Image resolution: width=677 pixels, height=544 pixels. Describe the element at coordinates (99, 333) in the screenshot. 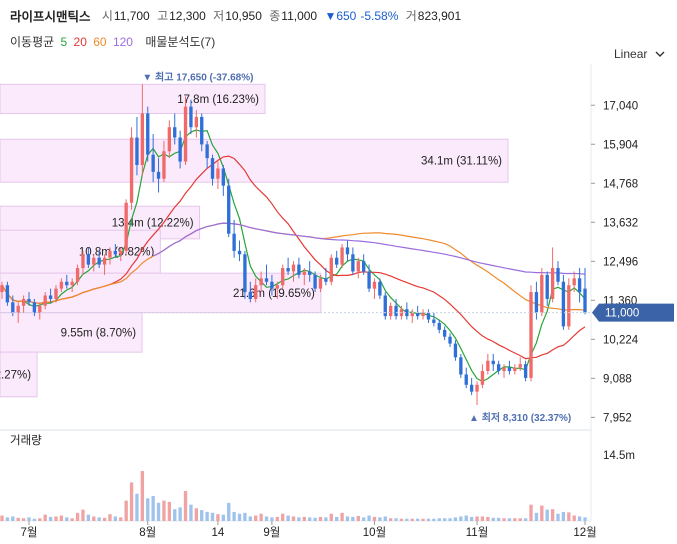

I see `volume-profile-label: 9.55m (8.70%)` at that location.